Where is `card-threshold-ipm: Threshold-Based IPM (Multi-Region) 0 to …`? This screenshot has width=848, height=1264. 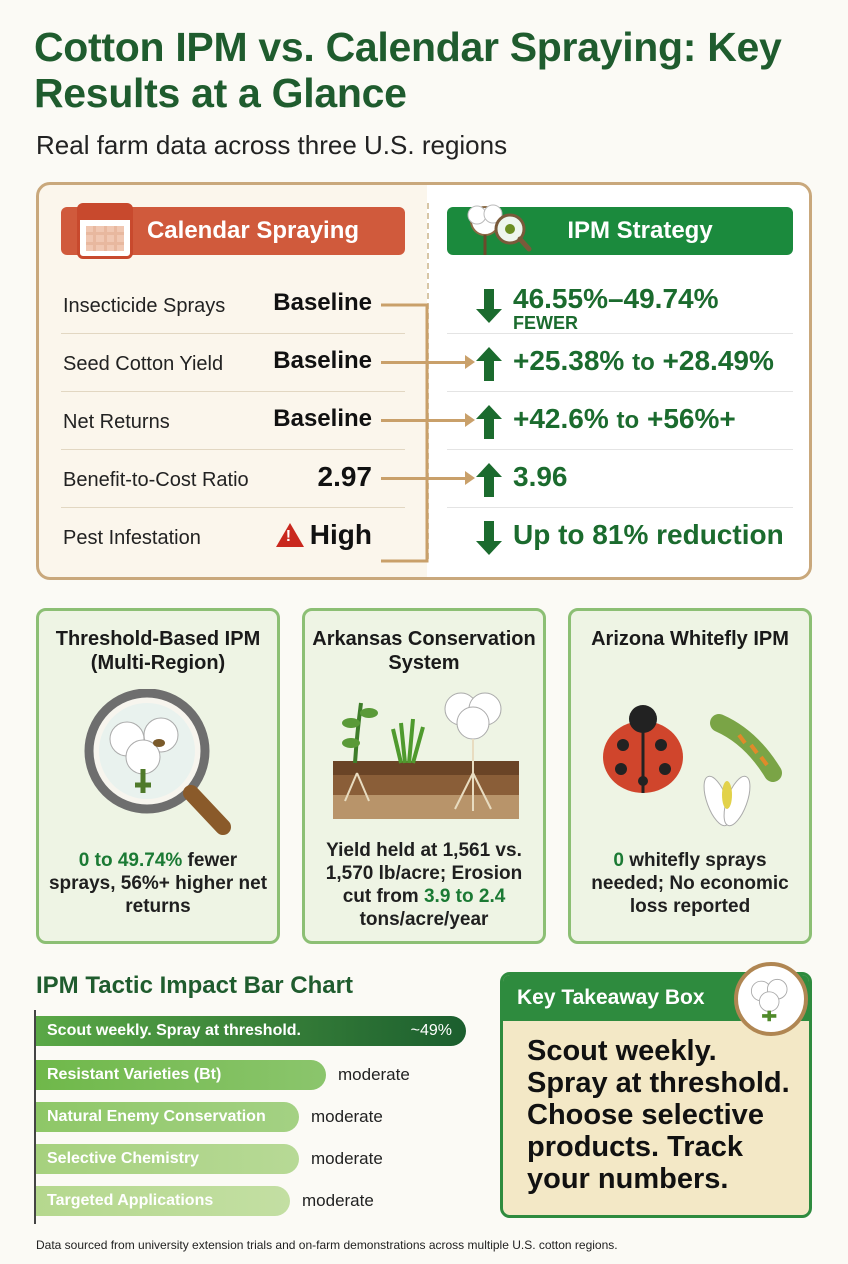
card-threshold-ipm: Threshold-Based IPM (Multi-Region) 0 to … is located at coordinates (158, 776).